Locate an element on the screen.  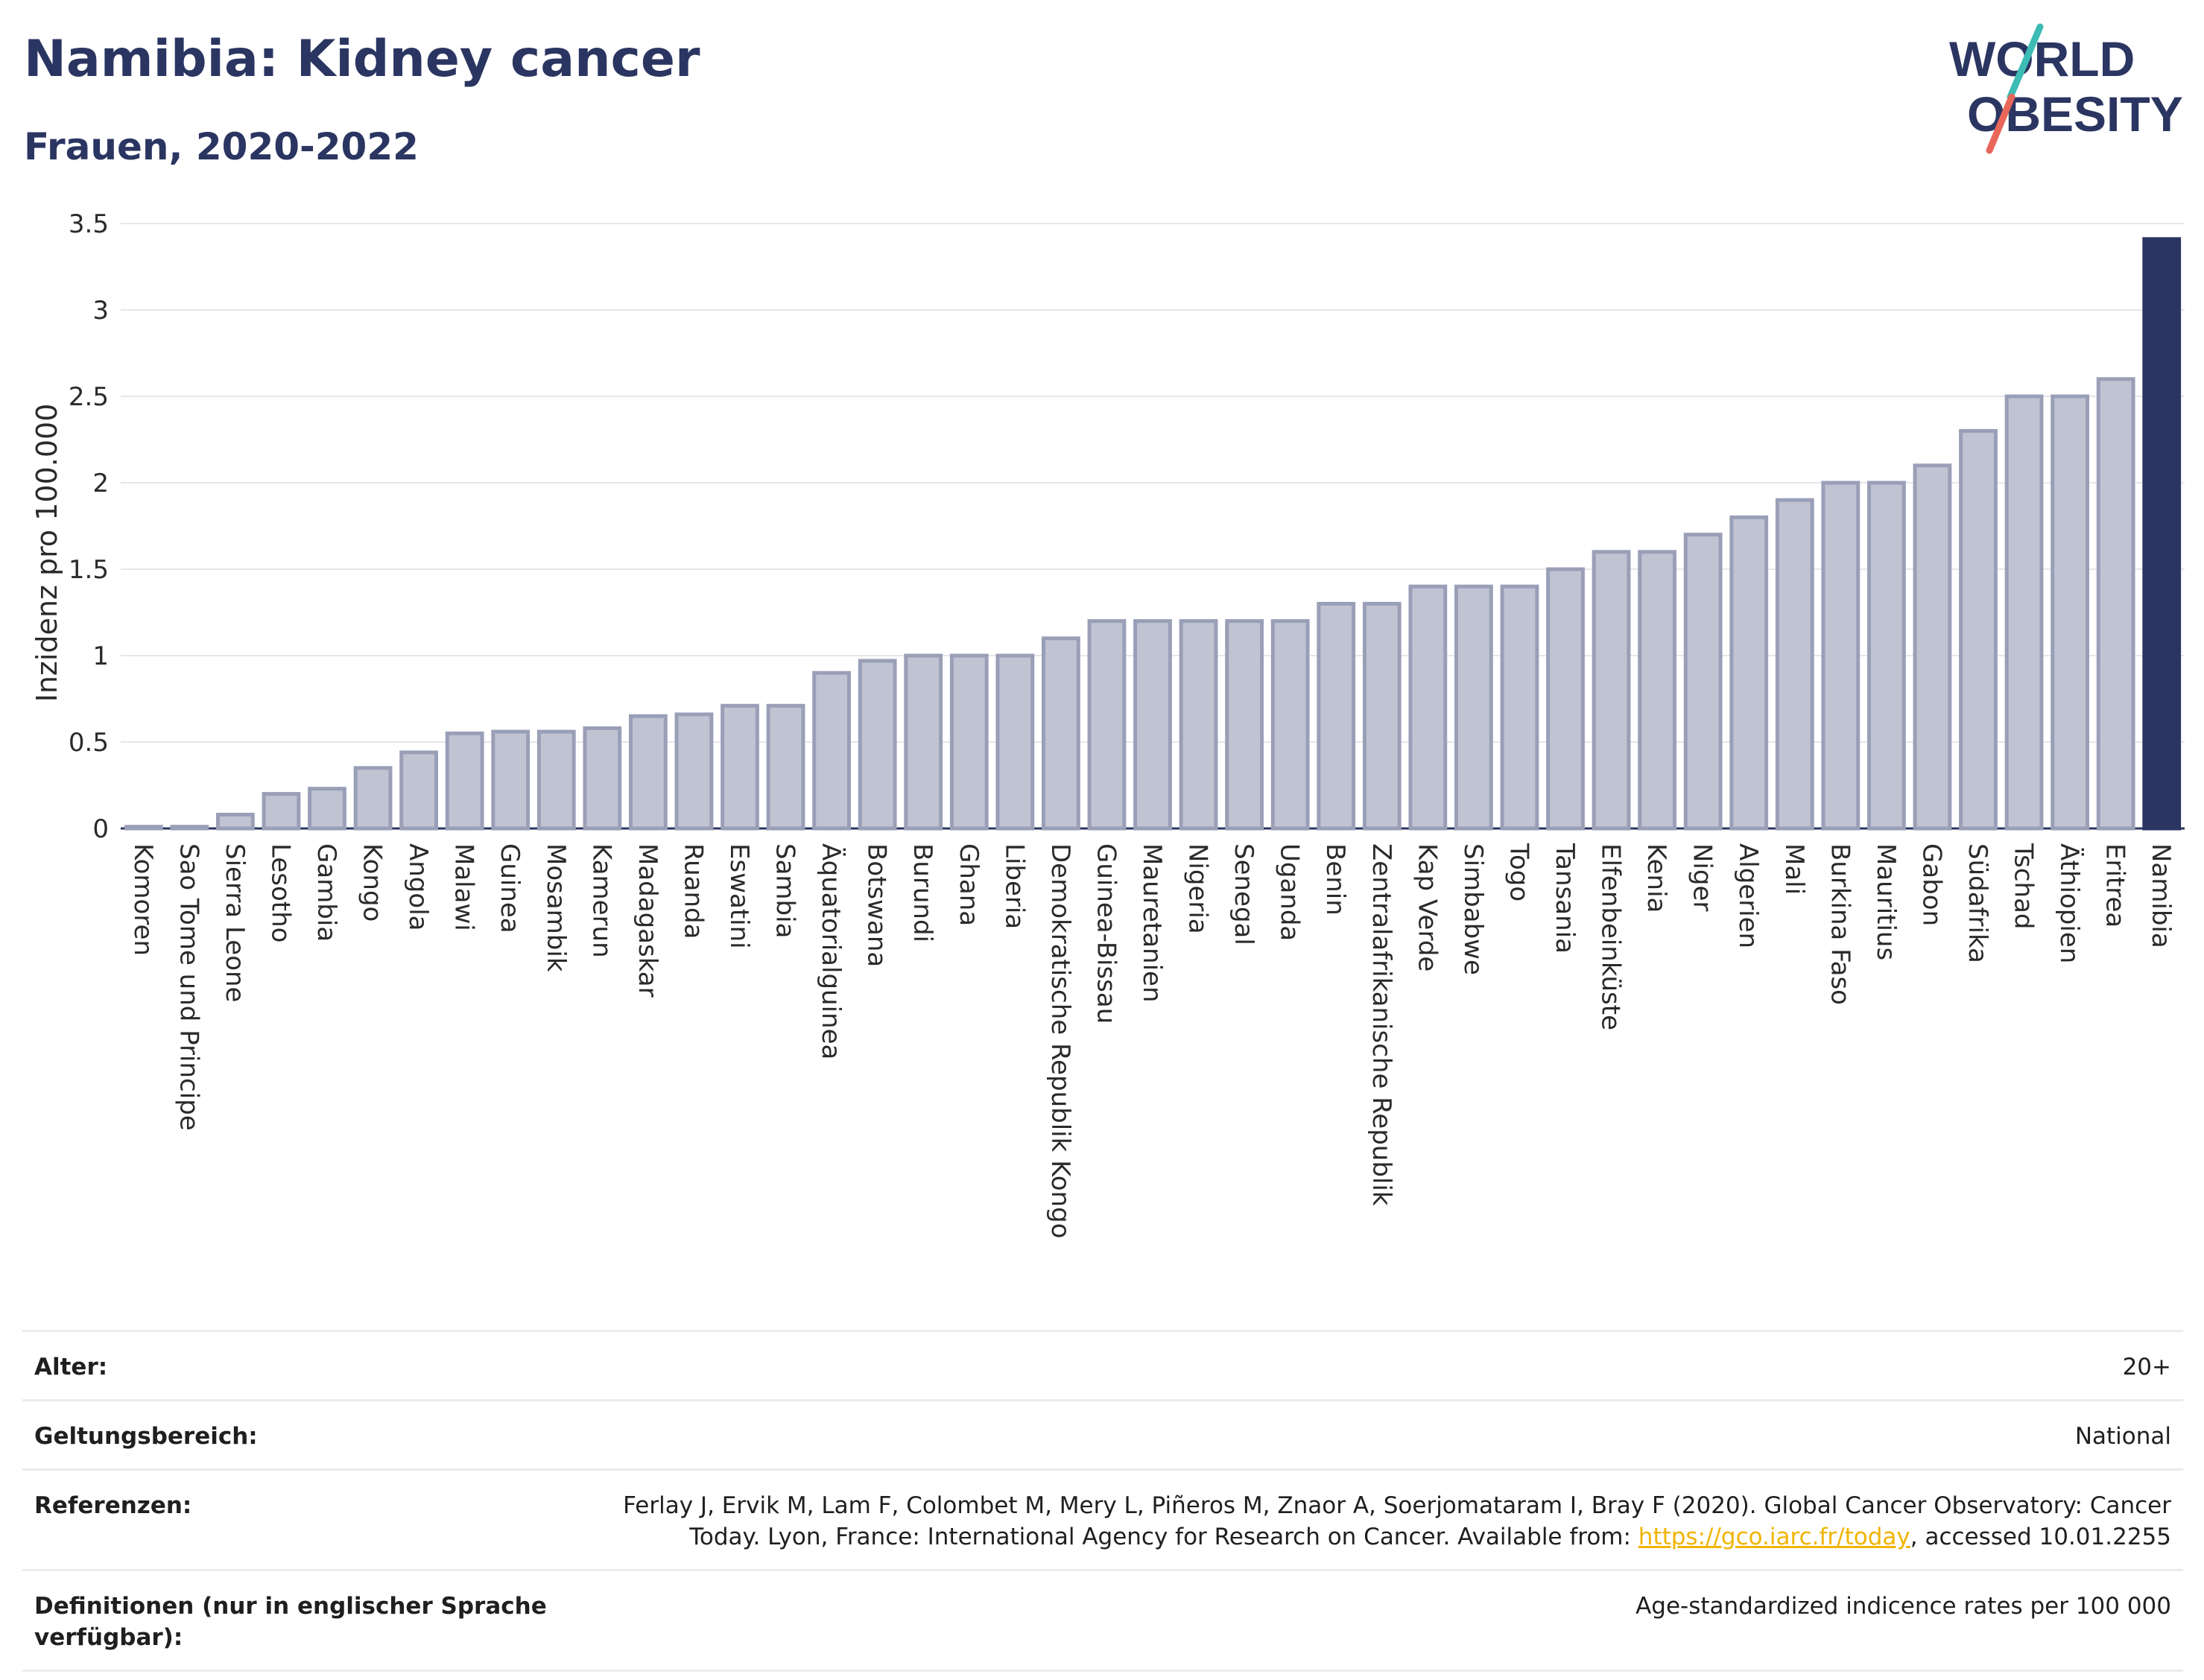
x-tick-label: Burkina Faso is located at coordinates (1840, 924).